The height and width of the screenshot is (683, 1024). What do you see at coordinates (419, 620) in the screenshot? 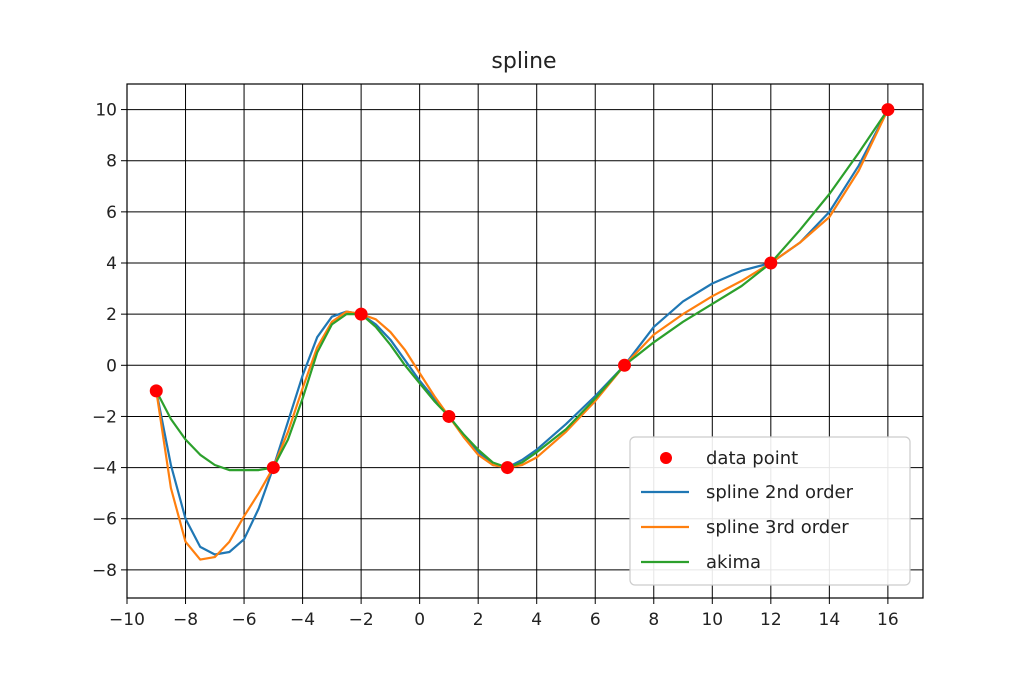
I see `x-tick-label: 0` at bounding box center [419, 620].